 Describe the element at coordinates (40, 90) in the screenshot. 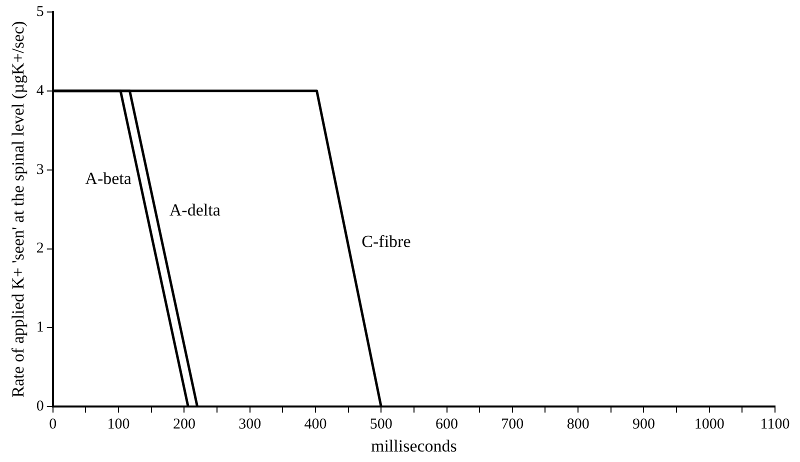

I see `y-tick-label: 4` at that location.